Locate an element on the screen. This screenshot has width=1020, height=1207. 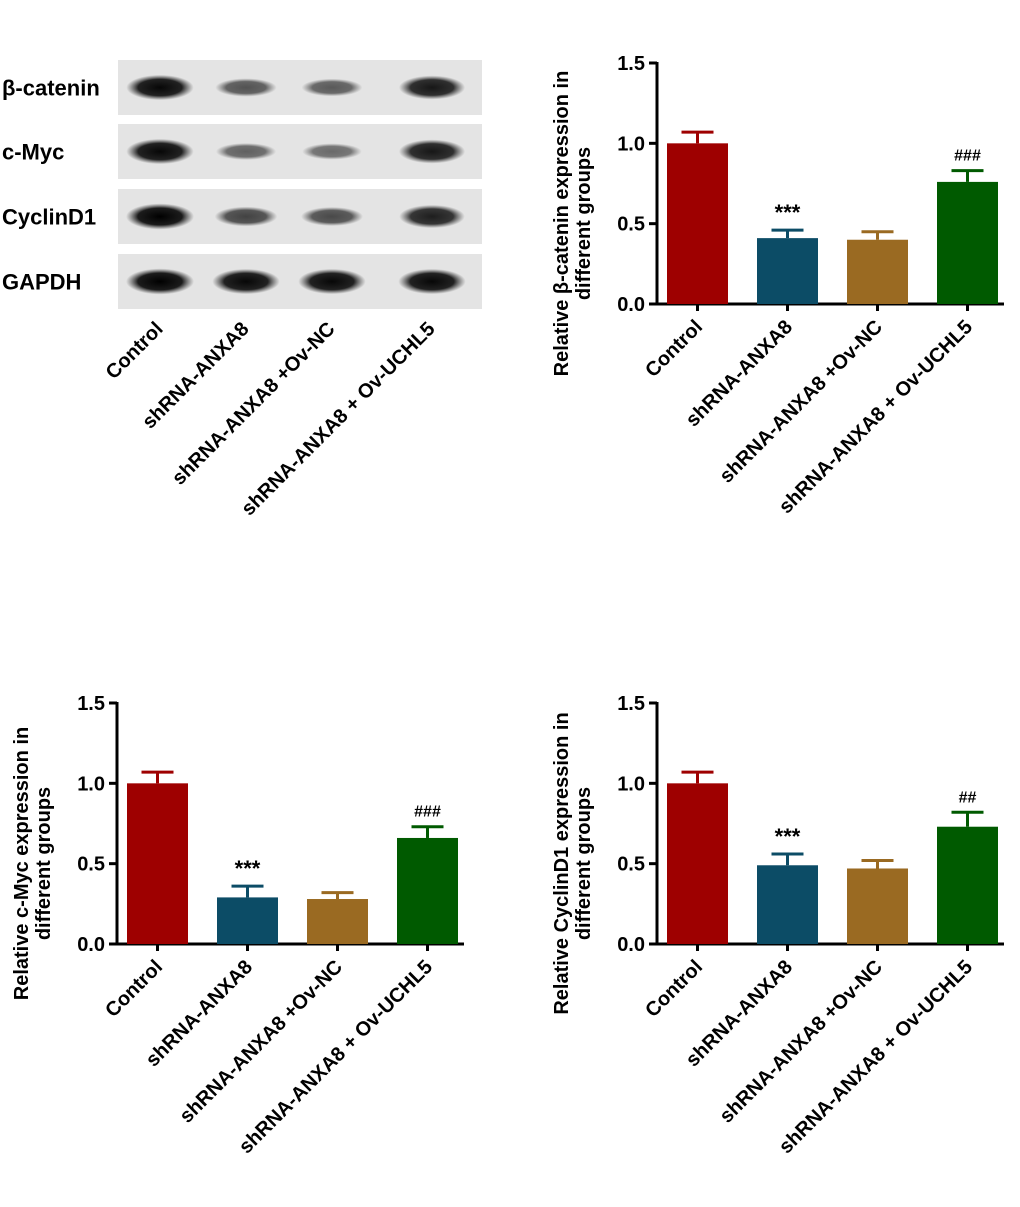
blot-lane-label: shRNA-ANXA8 + Ov-UCHL5 is located at coordinates (338, 419).